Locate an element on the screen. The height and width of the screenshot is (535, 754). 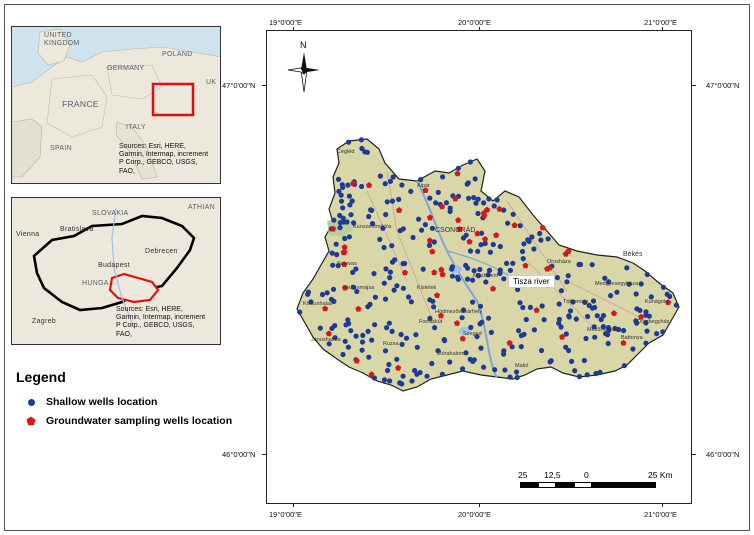
place-label: Kiskunmajsa is located at coordinates (359, 288).